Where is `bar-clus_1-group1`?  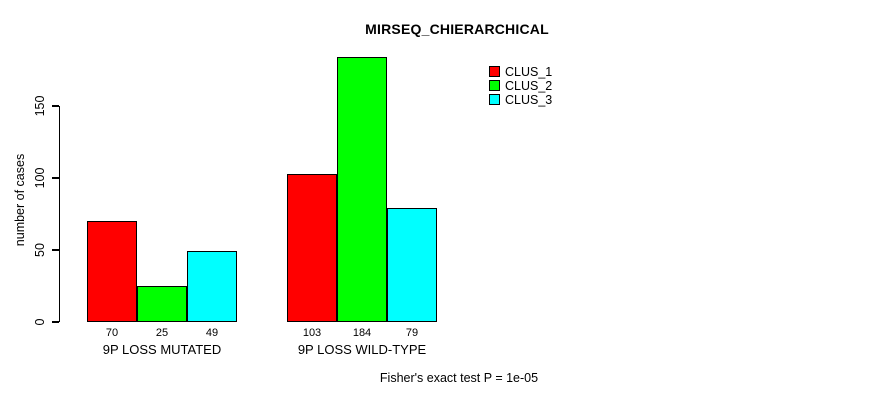
bar-clus_1-group1 is located at coordinates (112, 271).